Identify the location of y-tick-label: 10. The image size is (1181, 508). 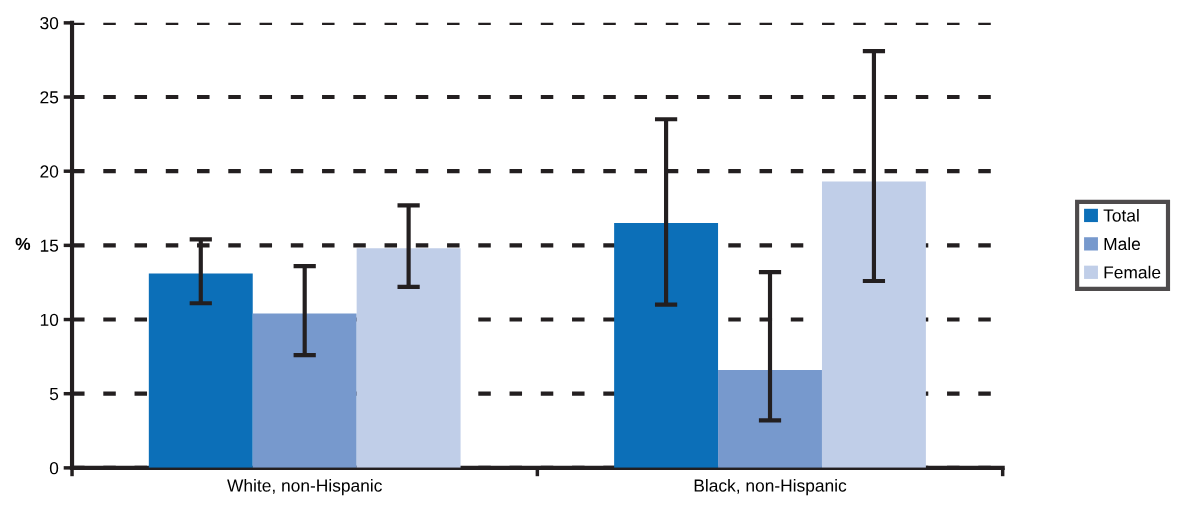
(49, 319).